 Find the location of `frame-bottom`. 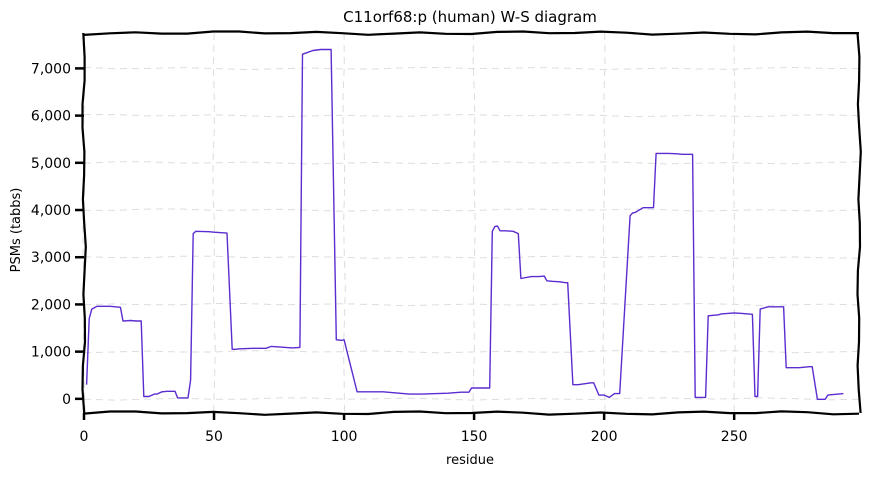

frame-bottom is located at coordinates (471, 413).